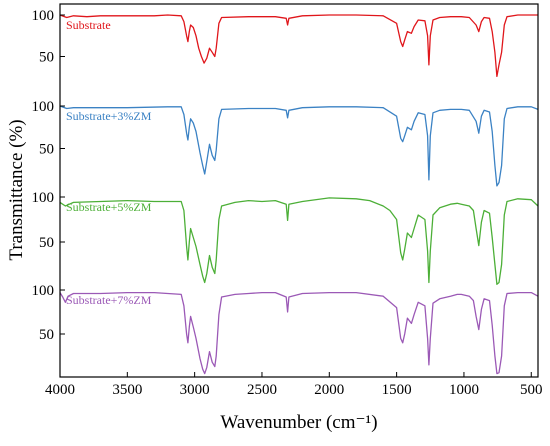 This screenshot has width=550, height=446. I want to click on x-tick-label: 1500, so click(397, 390).